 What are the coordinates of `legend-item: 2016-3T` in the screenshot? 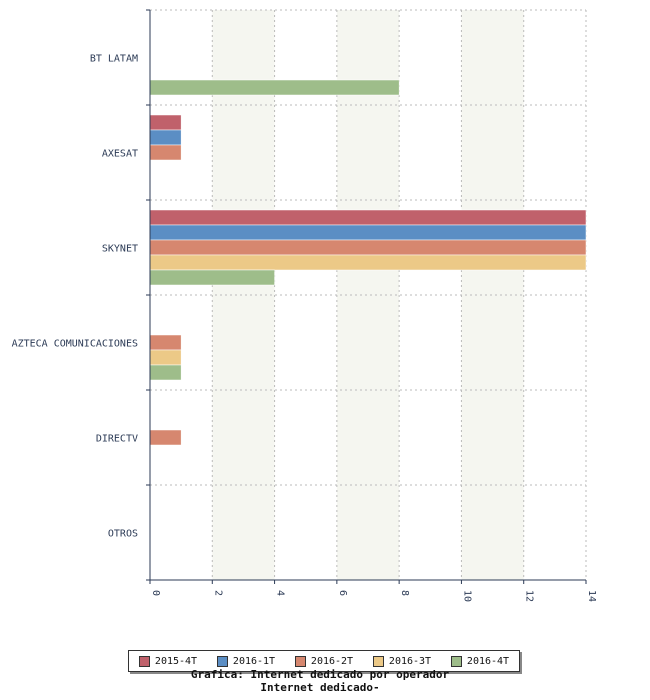 It's located at (402, 661).